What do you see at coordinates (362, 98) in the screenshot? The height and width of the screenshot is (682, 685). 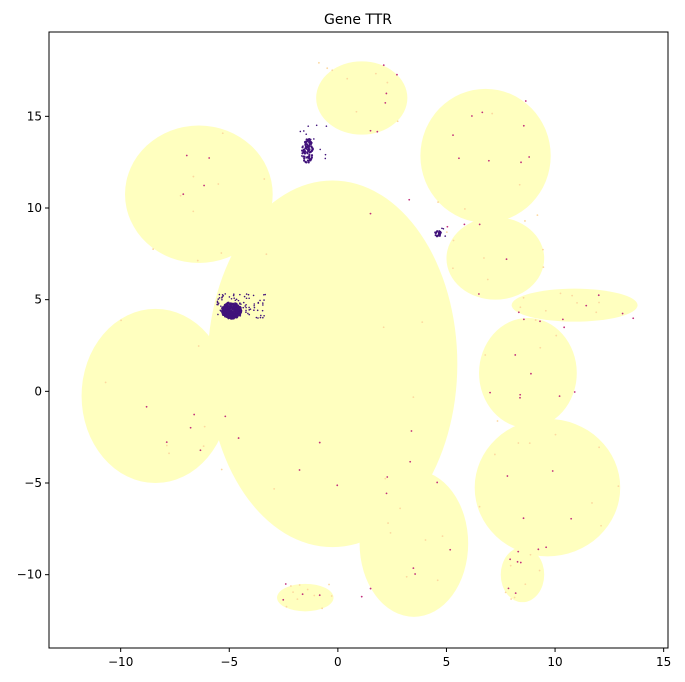 I see `cluster-top` at bounding box center [362, 98].